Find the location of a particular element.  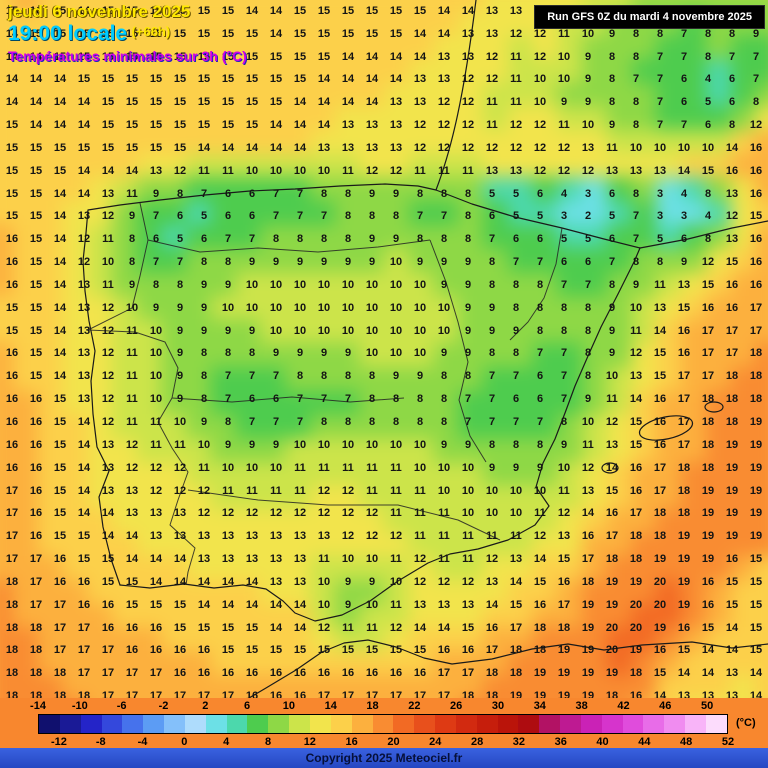

temp-value: 6 is located at coordinates (708, 125).